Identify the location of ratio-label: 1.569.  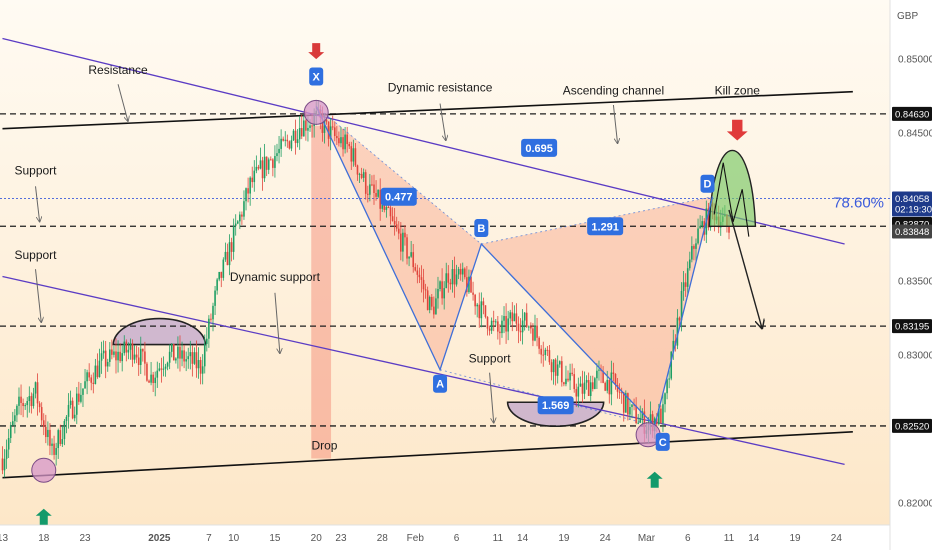
(556, 406).